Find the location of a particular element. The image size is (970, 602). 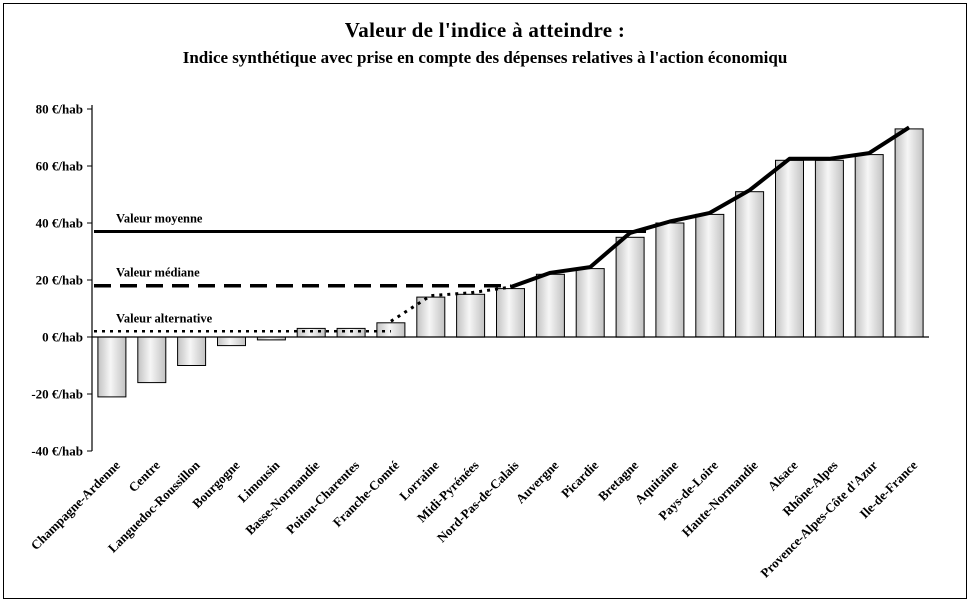

curve-dotted-segment is located at coordinates (450, 304).